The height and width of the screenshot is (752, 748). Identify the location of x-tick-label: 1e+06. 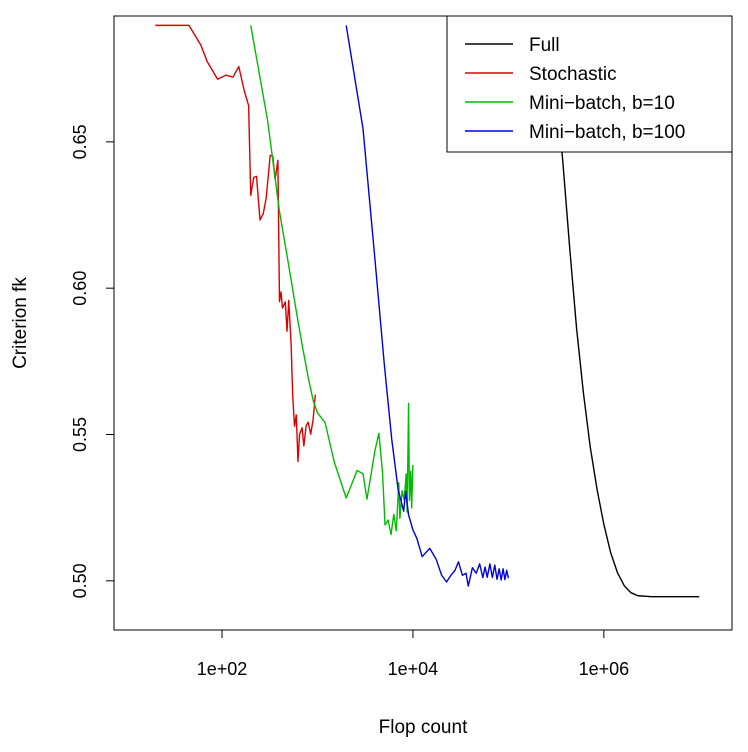
(604, 669).